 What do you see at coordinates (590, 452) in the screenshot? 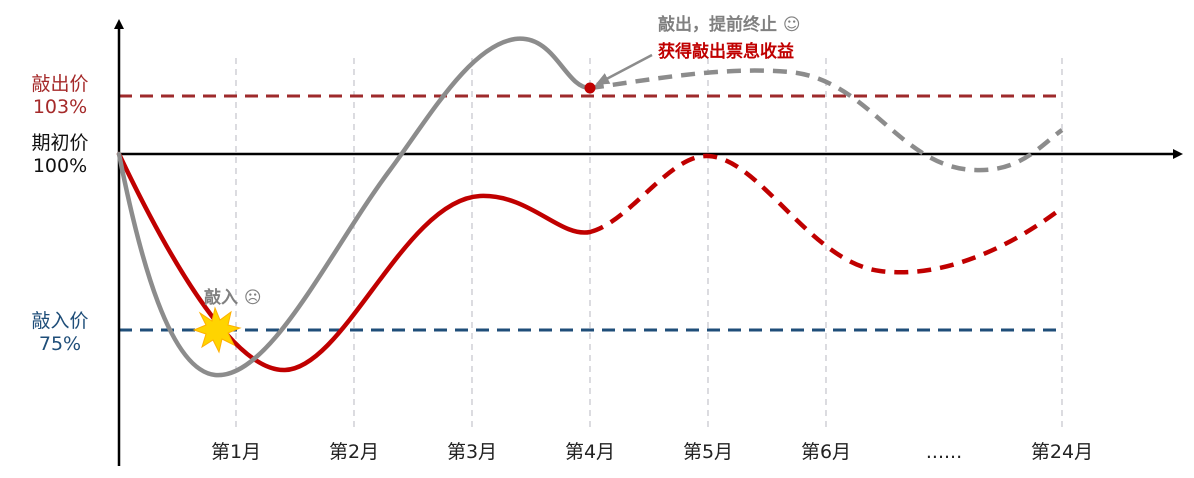
I see `x-tick-label: 第4月` at bounding box center [590, 452].